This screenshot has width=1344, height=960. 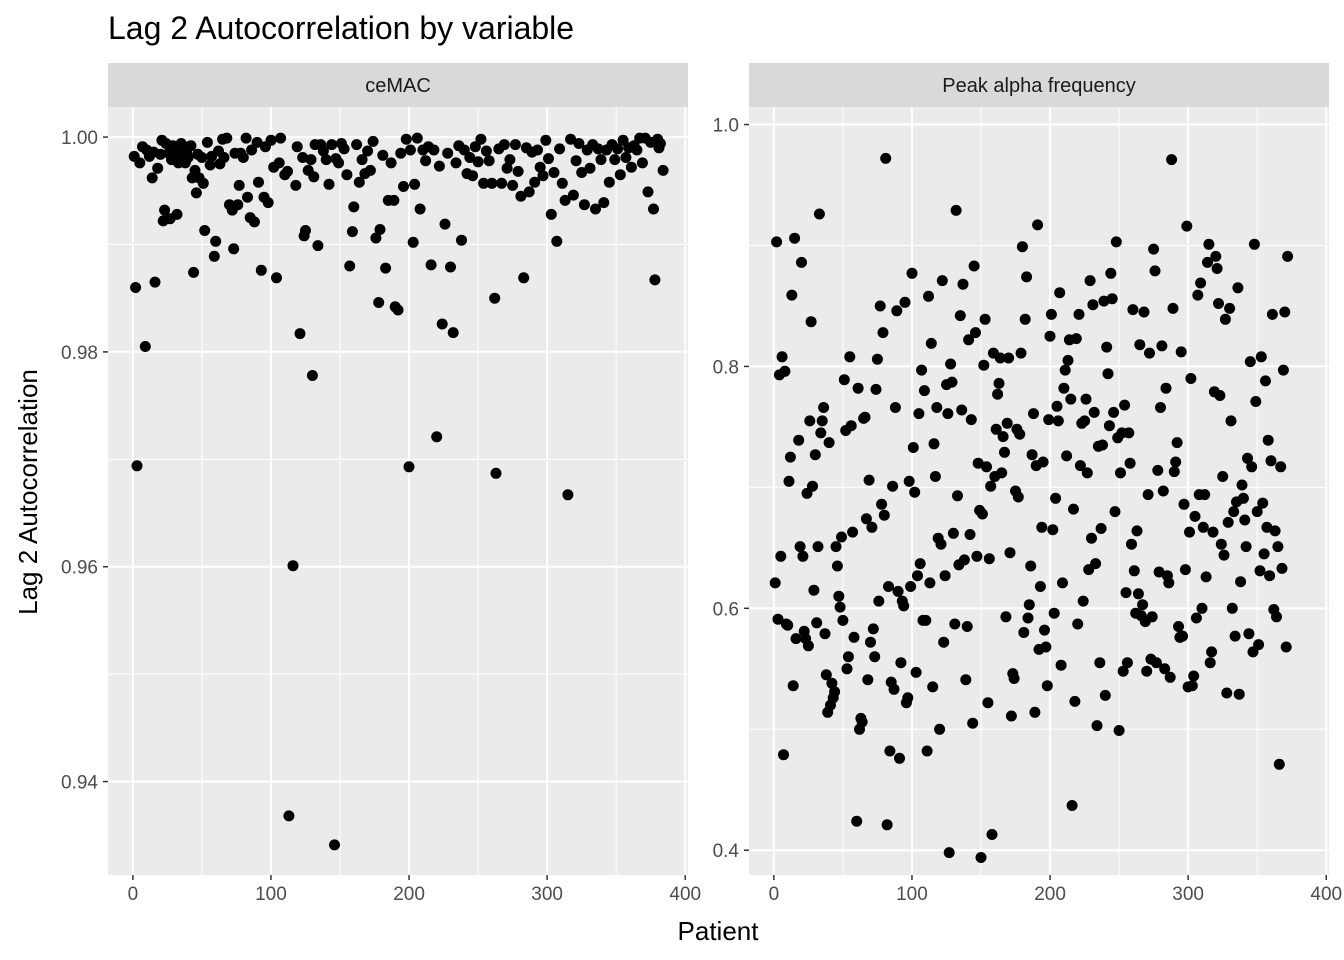 What do you see at coordinates (726, 851) in the screenshot?
I see `y-tick-label: 0.4` at bounding box center [726, 851].